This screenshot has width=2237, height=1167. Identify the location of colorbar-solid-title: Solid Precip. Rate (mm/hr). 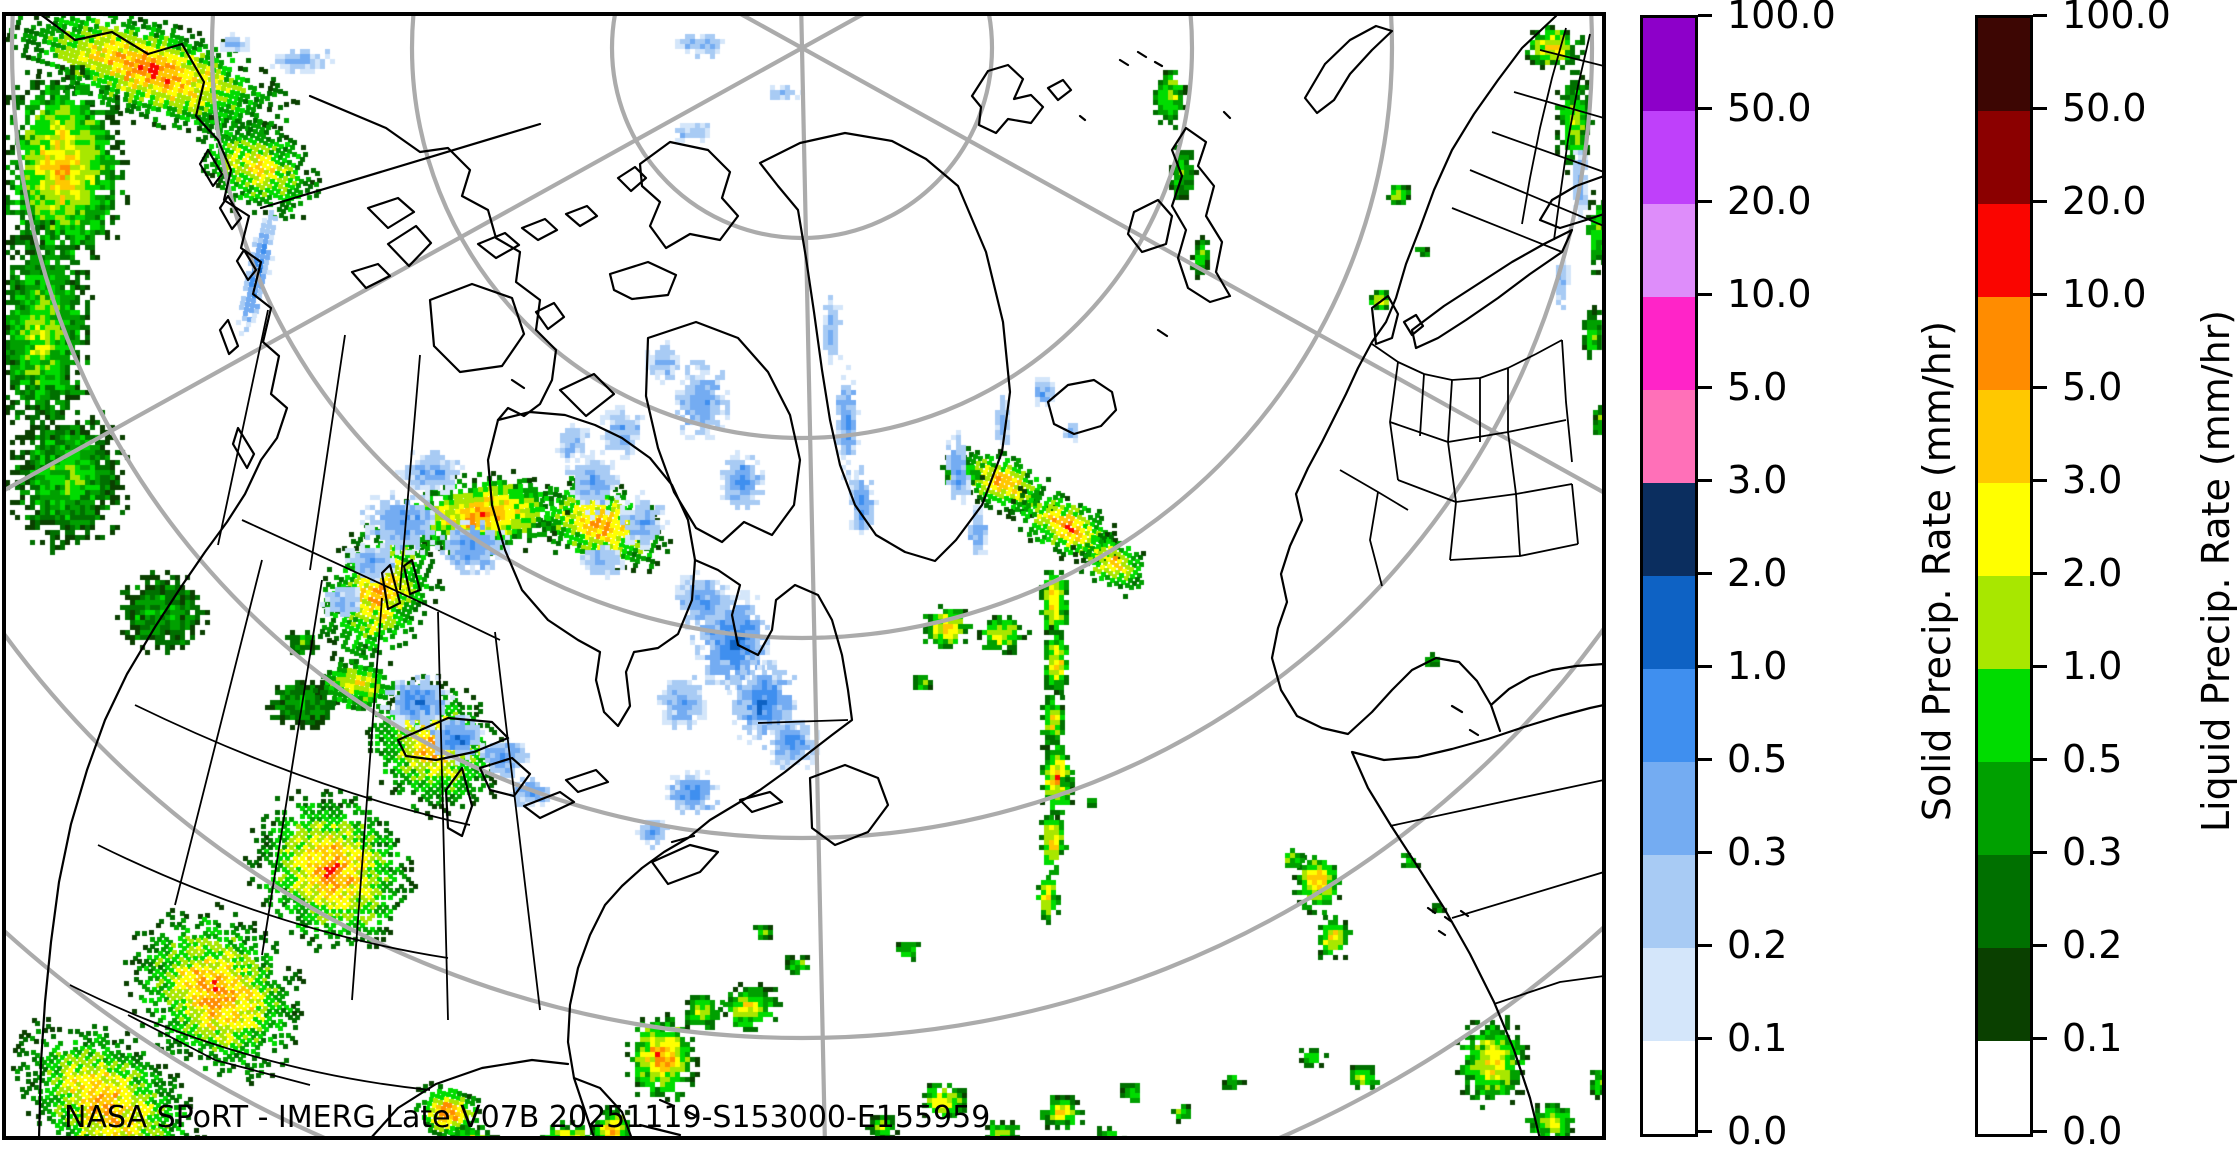
(1937, 571).